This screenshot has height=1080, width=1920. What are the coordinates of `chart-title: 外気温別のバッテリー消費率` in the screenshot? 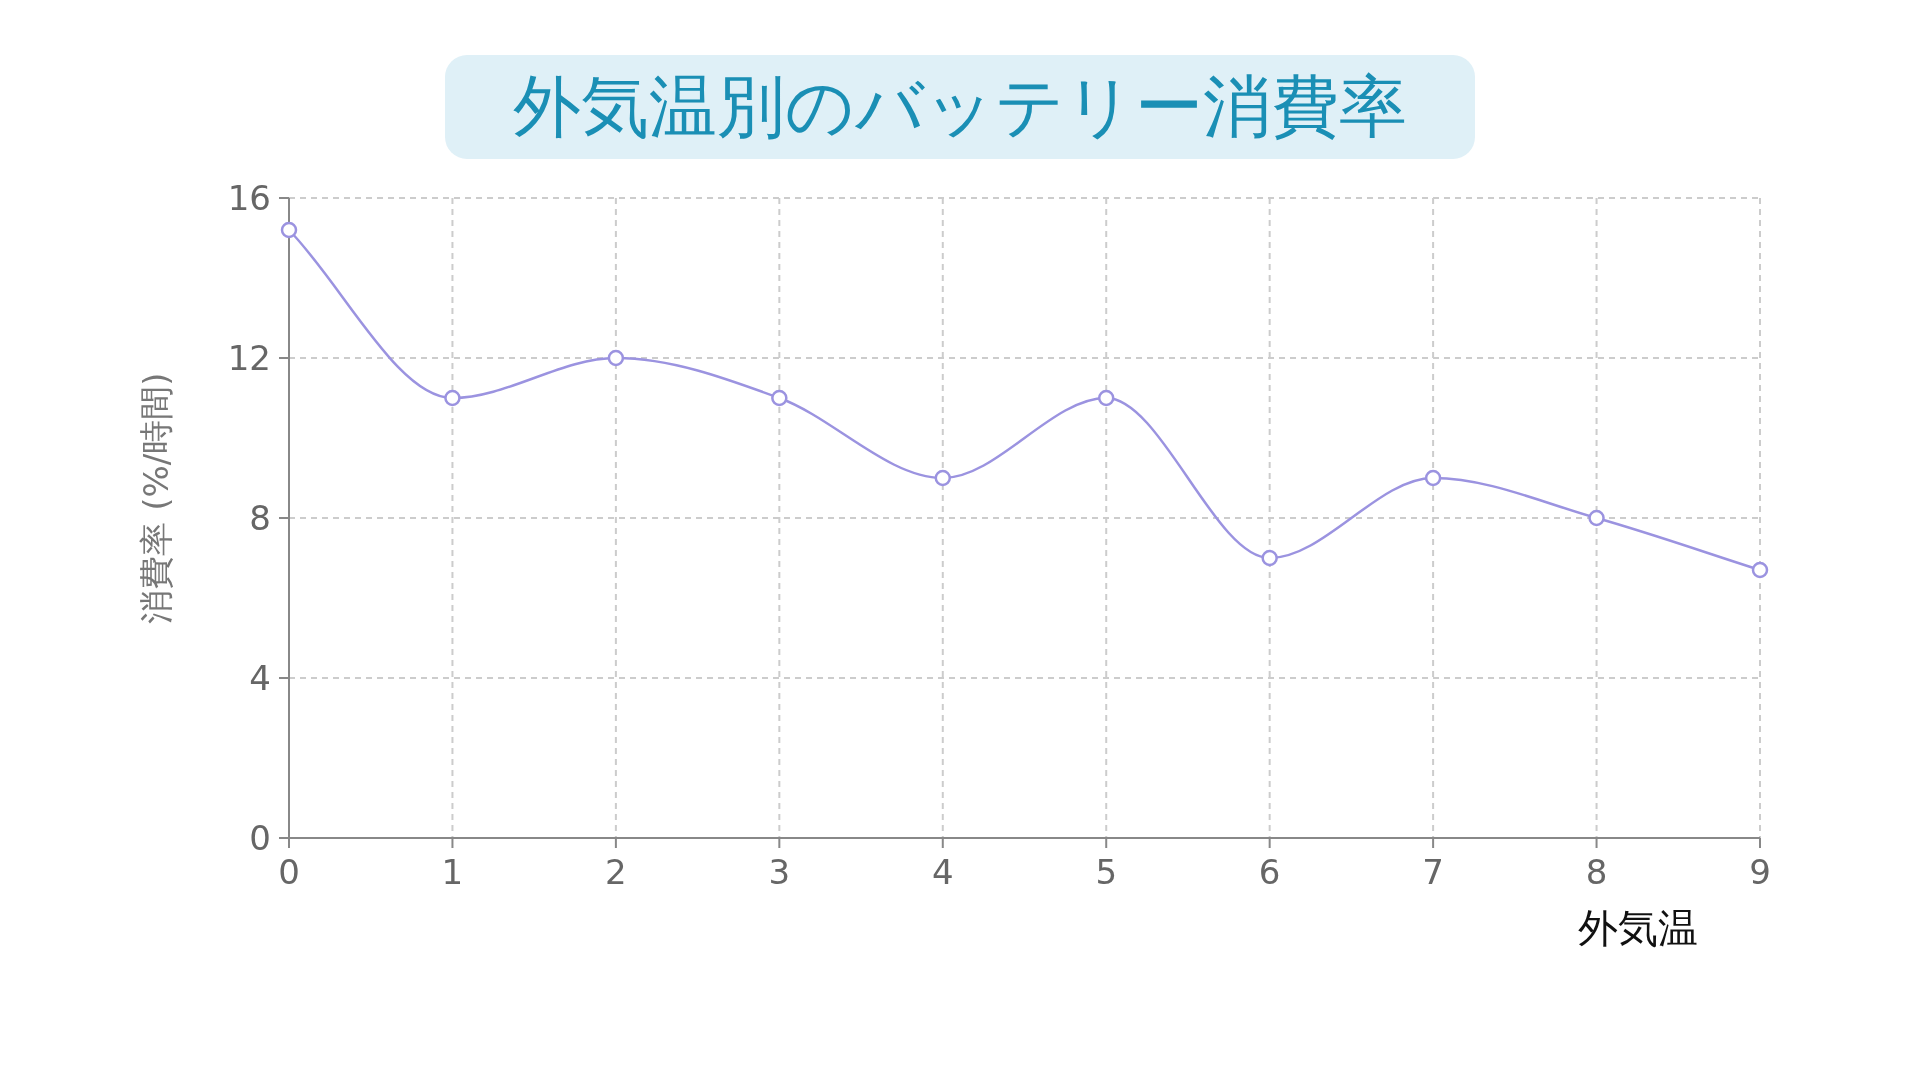 It's located at (960, 106).